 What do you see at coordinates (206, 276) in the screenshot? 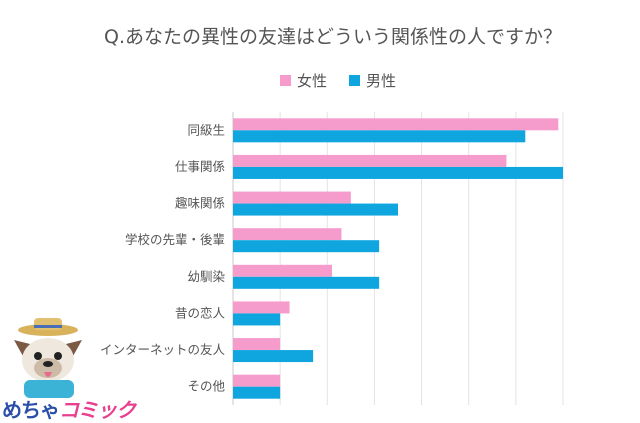
I see `category-label: 幼馴染` at bounding box center [206, 276].